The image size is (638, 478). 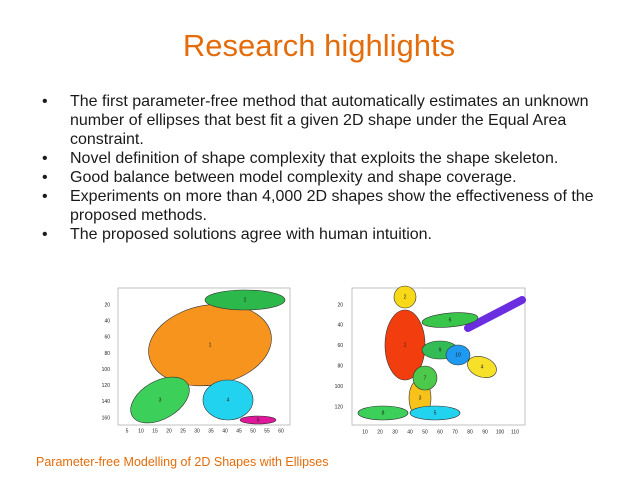 I want to click on ellipse-label: 9, so click(x=440, y=350).